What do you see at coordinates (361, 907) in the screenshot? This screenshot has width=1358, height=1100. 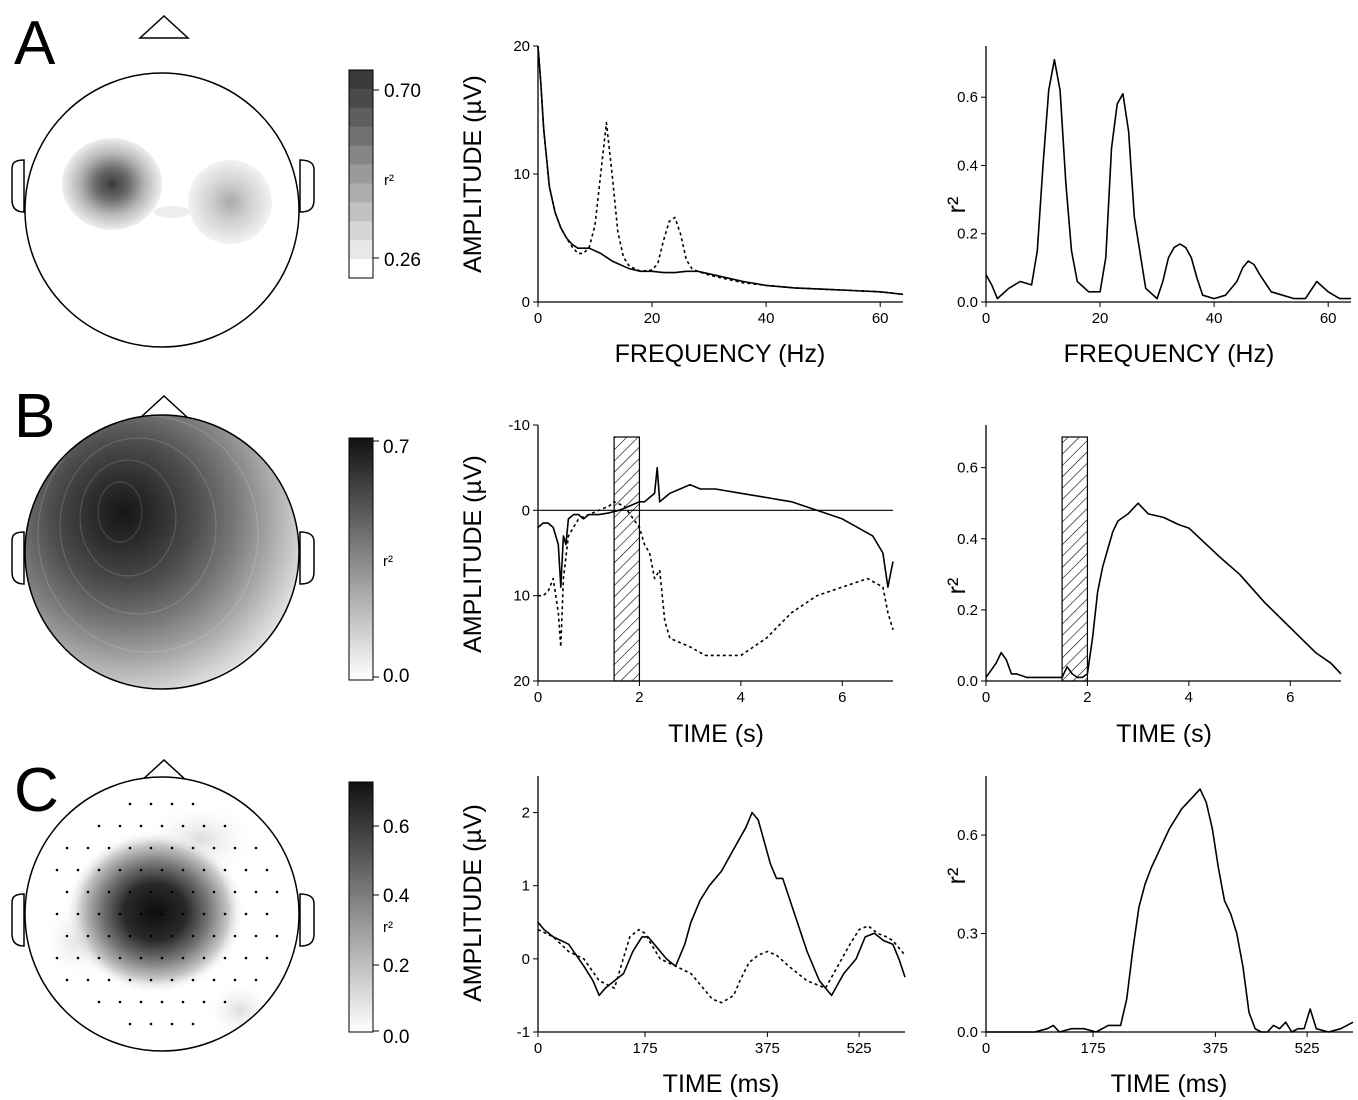 I see `colorbar-rect-c` at bounding box center [361, 907].